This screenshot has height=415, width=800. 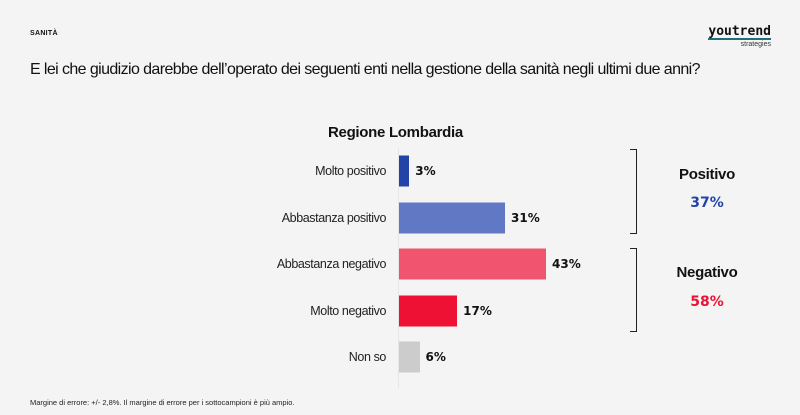 I want to click on logo-brand: youtrend, so click(x=739, y=32).